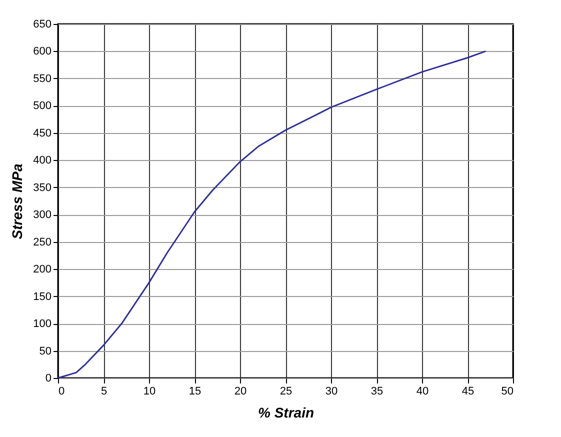 This screenshot has width=561, height=437. What do you see at coordinates (286, 412) in the screenshot?
I see `x-axis-title: % Strain` at bounding box center [286, 412].